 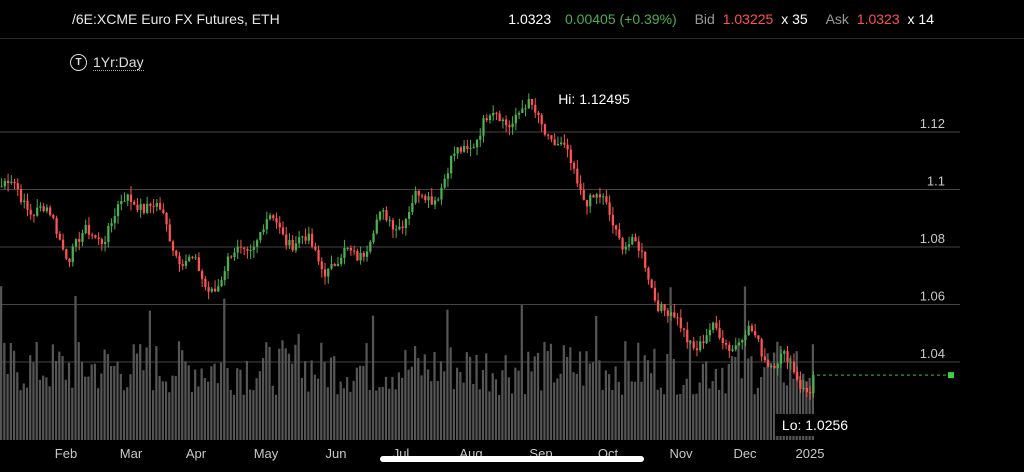 I want to click on y-tick-label: 1.12, so click(x=932, y=123).